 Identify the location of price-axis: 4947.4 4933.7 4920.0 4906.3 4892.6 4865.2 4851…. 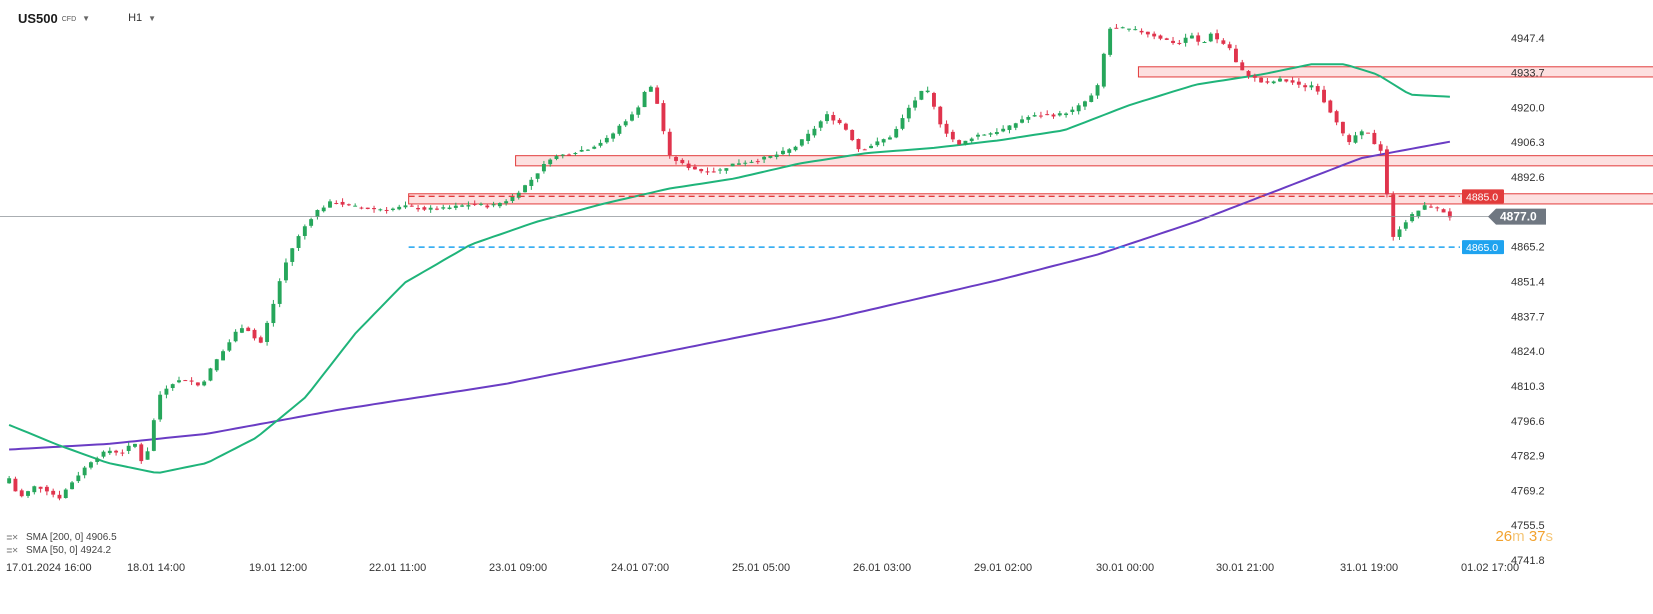
(1528, 300).